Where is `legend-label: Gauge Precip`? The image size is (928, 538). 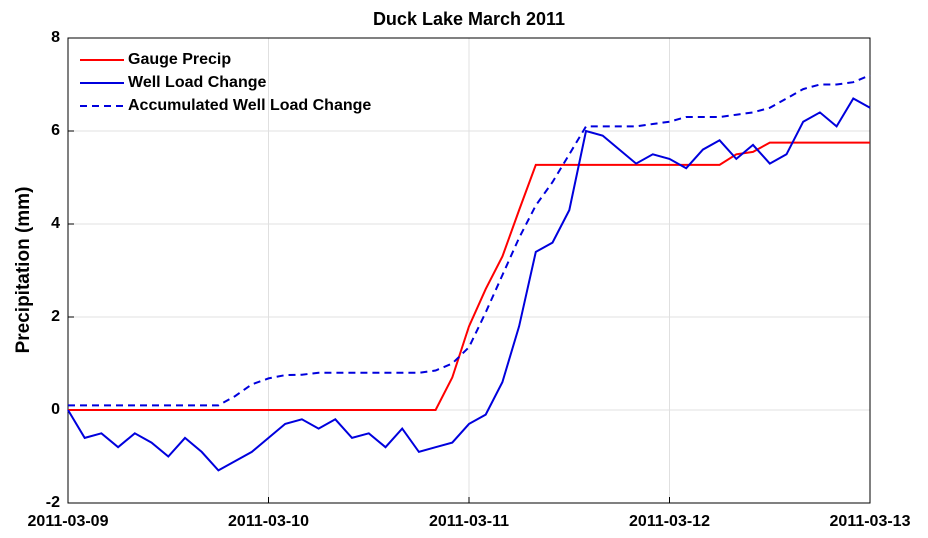 legend-label: Gauge Precip is located at coordinates (179, 59).